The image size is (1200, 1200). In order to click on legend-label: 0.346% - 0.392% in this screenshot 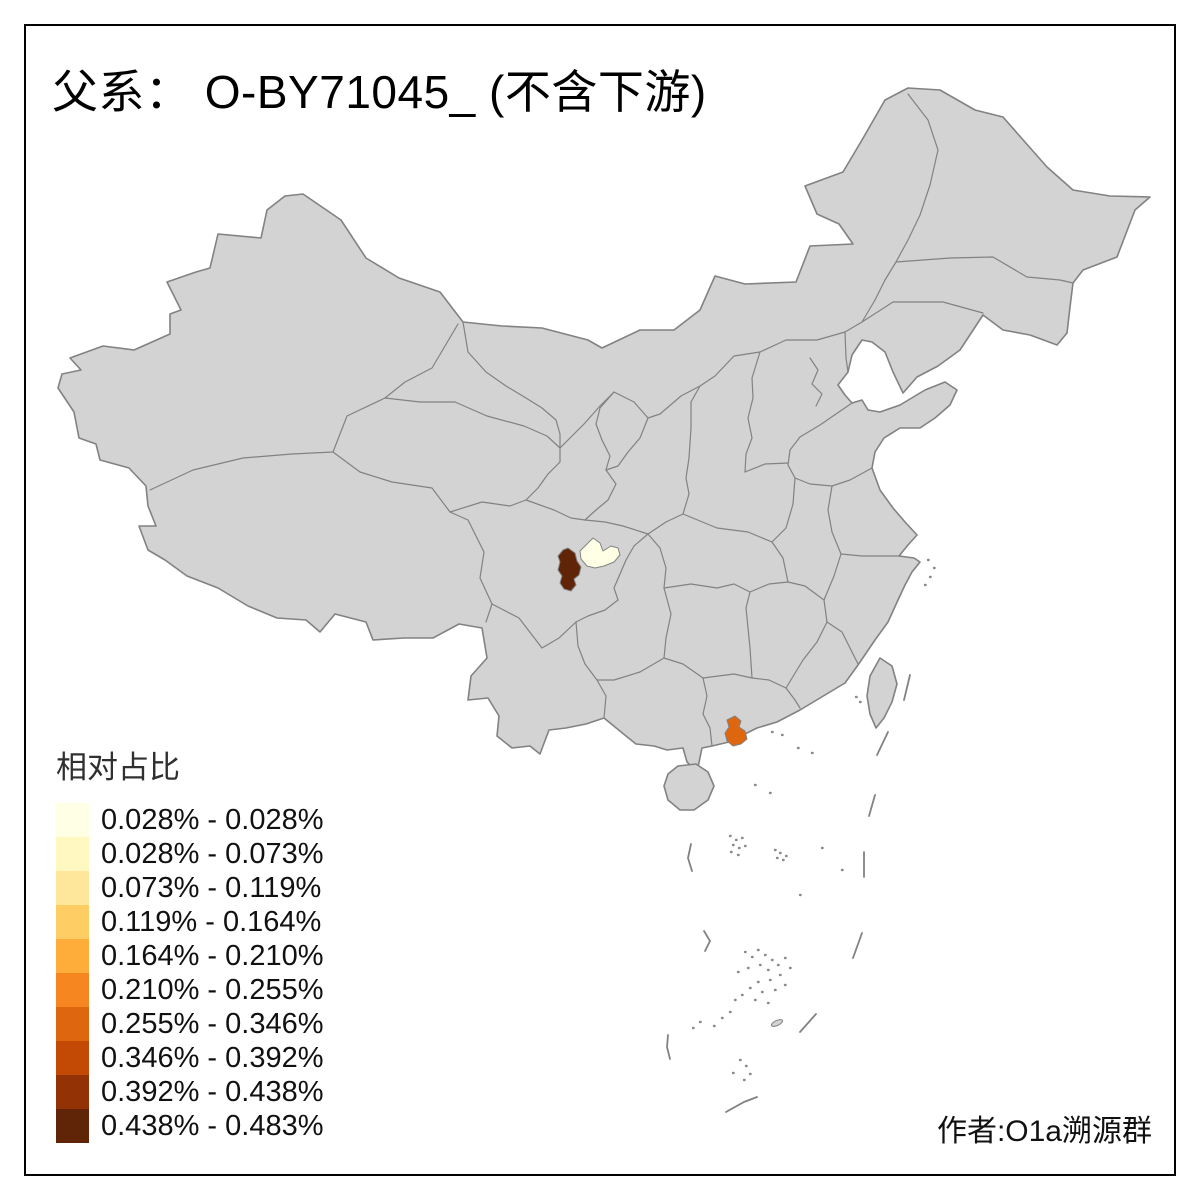, I will do `click(212, 1057)`.